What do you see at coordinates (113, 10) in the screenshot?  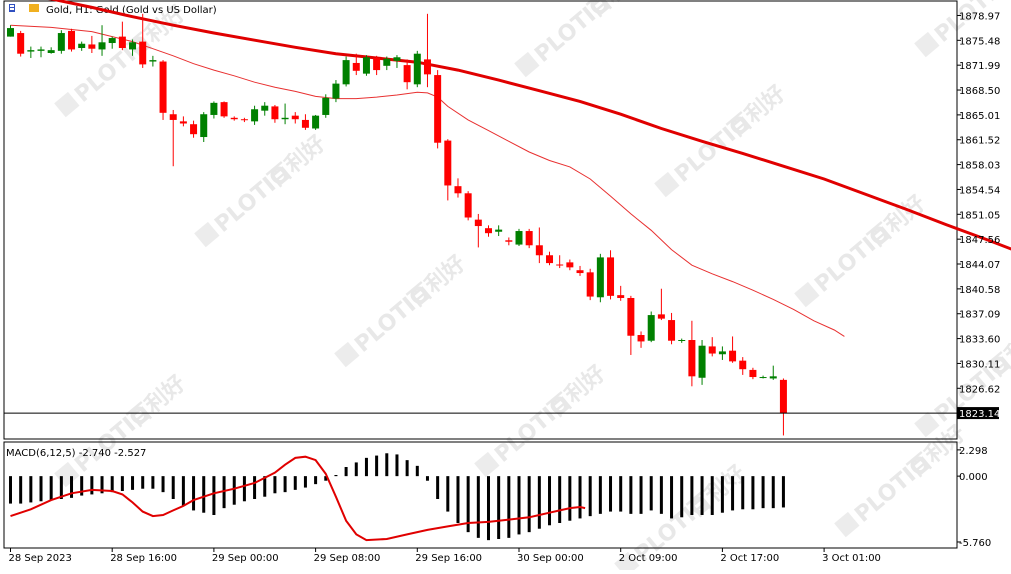 I see `chart-header: Gold, H1: Gold (Gold vs US Dollar)` at bounding box center [113, 10].